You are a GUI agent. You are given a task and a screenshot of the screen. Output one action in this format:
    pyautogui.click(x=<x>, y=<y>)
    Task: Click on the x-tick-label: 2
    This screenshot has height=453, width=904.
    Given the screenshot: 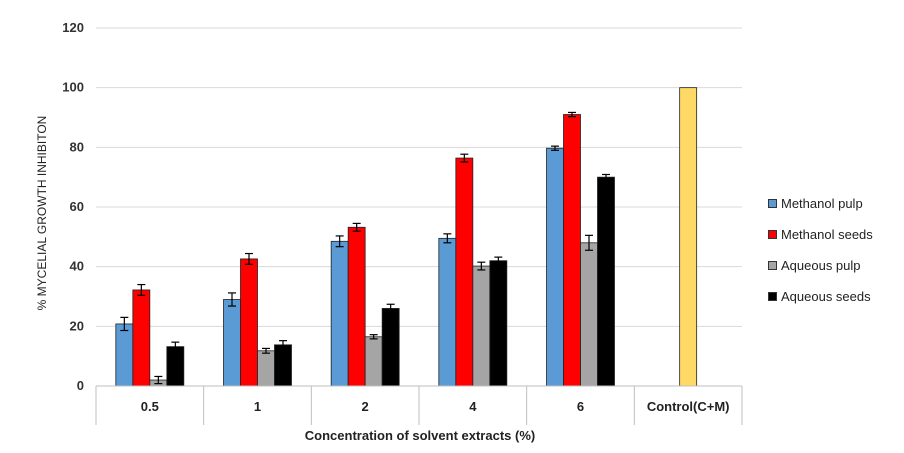 What is the action you would take?
    pyautogui.click(x=365, y=406)
    